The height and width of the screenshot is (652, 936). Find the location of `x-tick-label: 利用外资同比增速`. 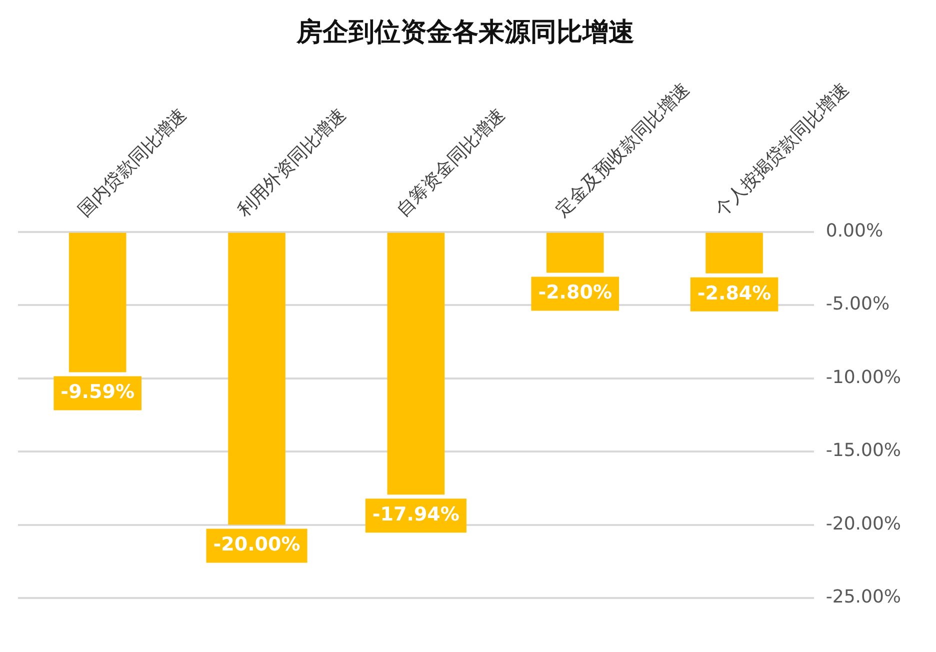

x-tick-label: 利用外资同比增速 is located at coordinates (291, 162).